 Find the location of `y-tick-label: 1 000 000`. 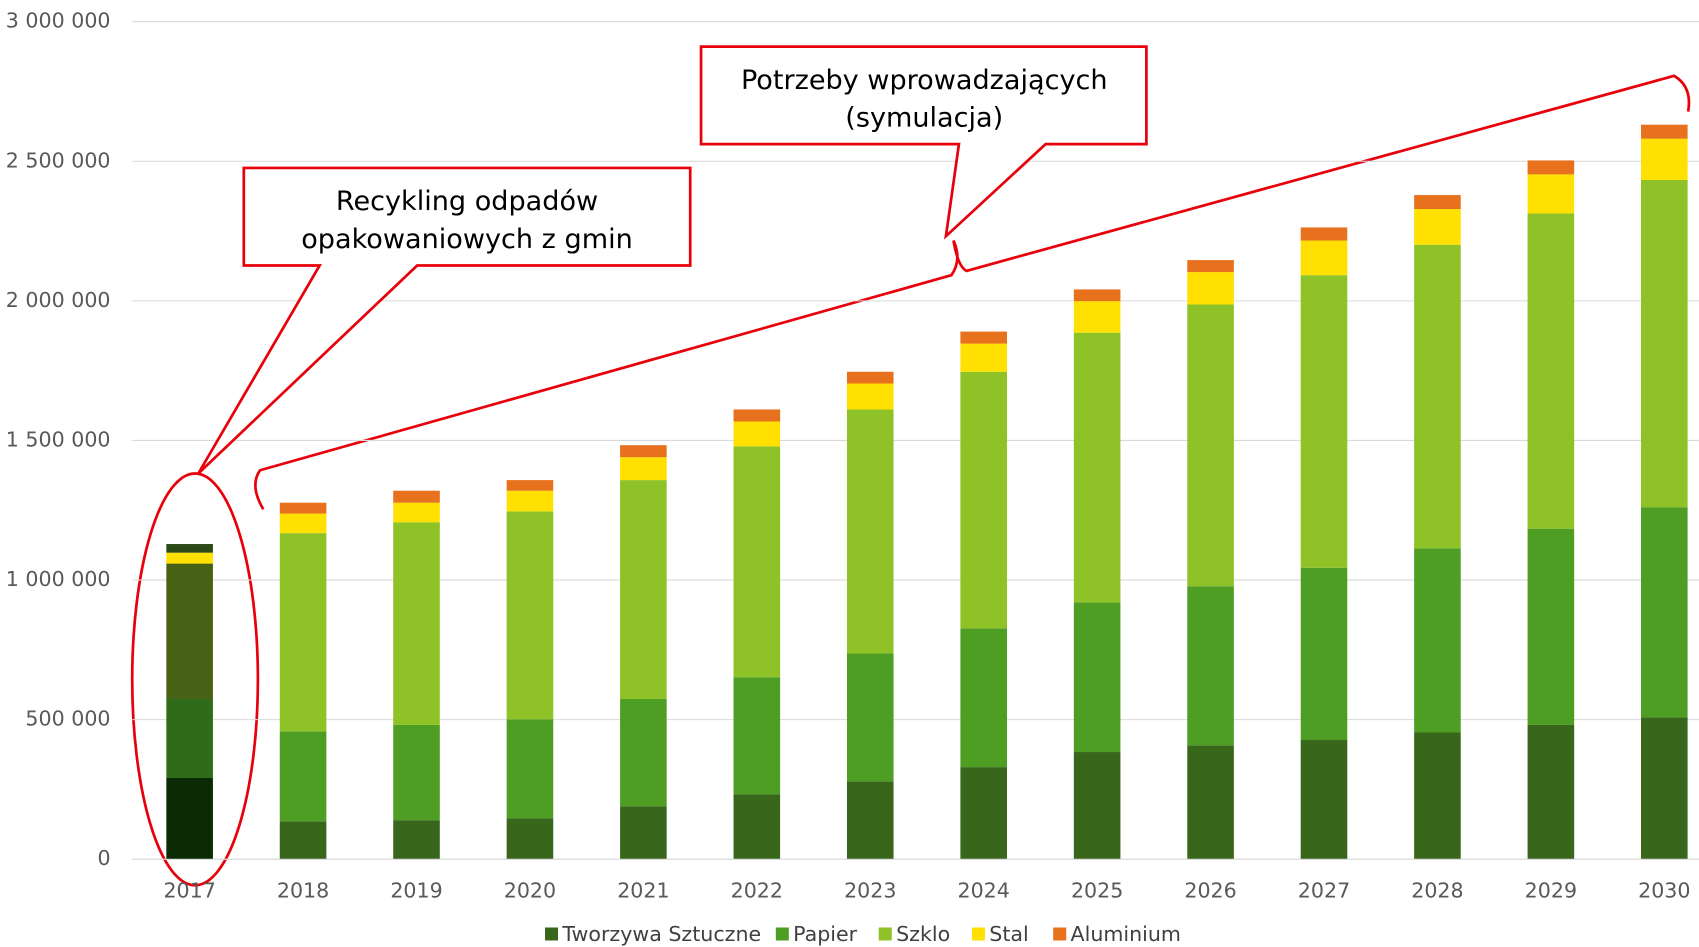

y-tick-label: 1 000 000 is located at coordinates (58, 579).